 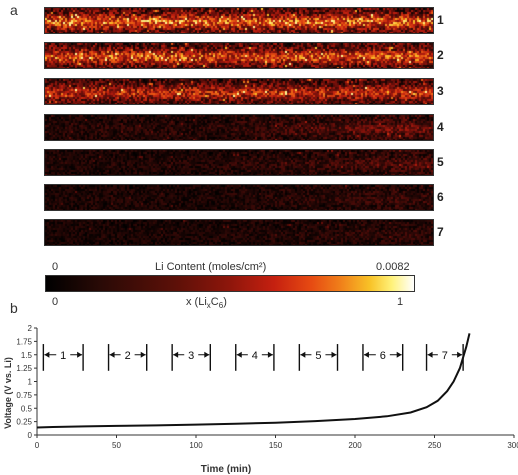 I want to click on strip-1-image, so click(x=239, y=20).